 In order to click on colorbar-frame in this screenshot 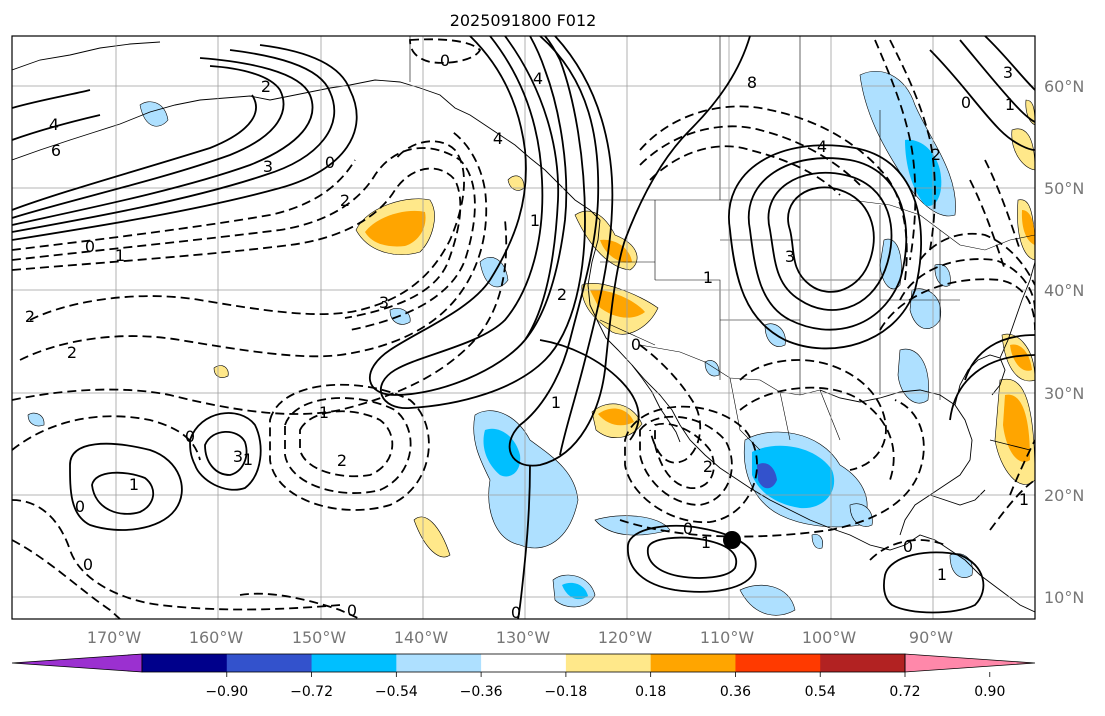, I will do `click(523, 663)`.